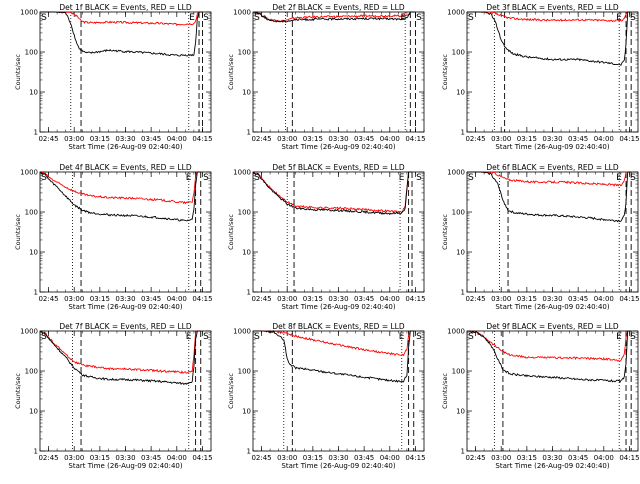 This screenshot has width=640, height=484. Describe the element at coordinates (552, 326) in the screenshot. I see `chart-title: Det 9f BLACK = Events, RED = LLD` at that location.